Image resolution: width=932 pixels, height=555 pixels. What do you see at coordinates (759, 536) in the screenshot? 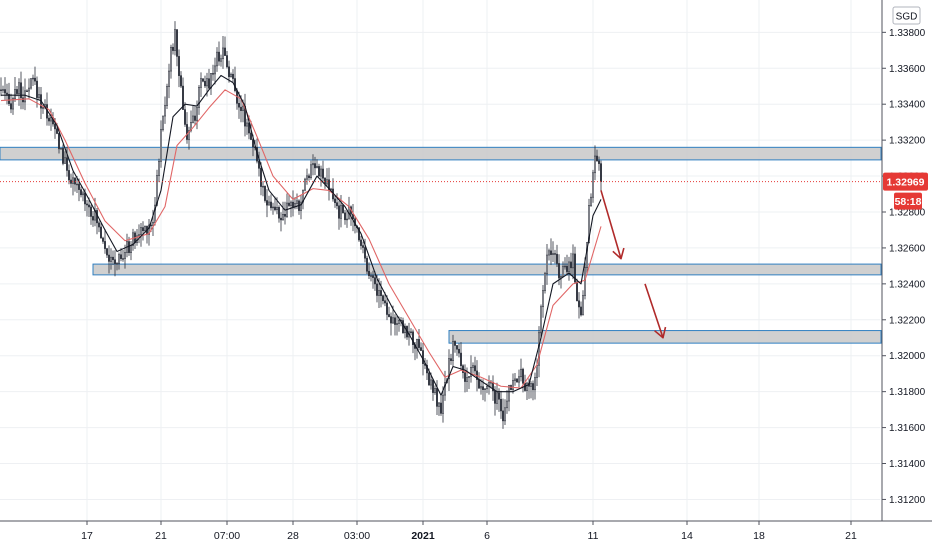
I see `time-tick-label: 18` at bounding box center [759, 536].